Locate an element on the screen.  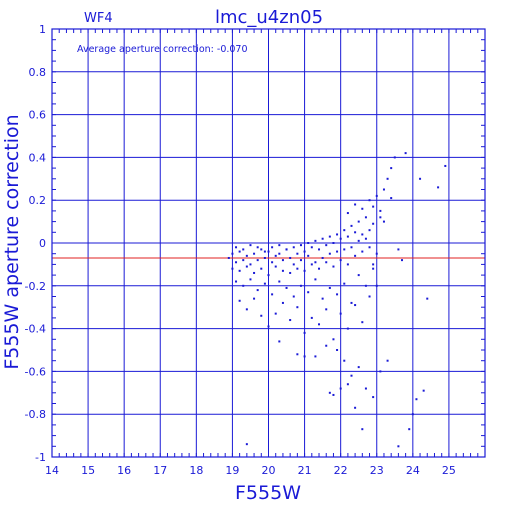
x-tick-label: 14 is located at coordinates (52, 470).